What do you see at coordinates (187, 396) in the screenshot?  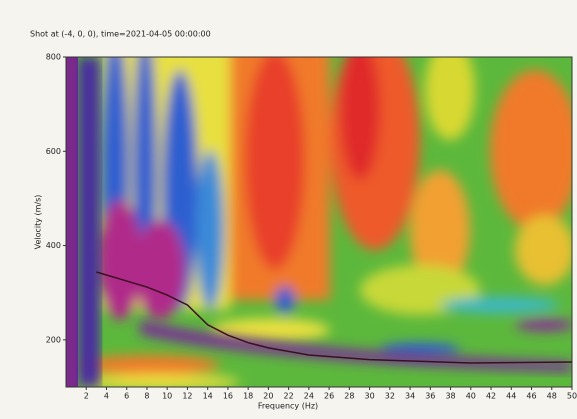 I see `x-tick-label: 12` at bounding box center [187, 396].